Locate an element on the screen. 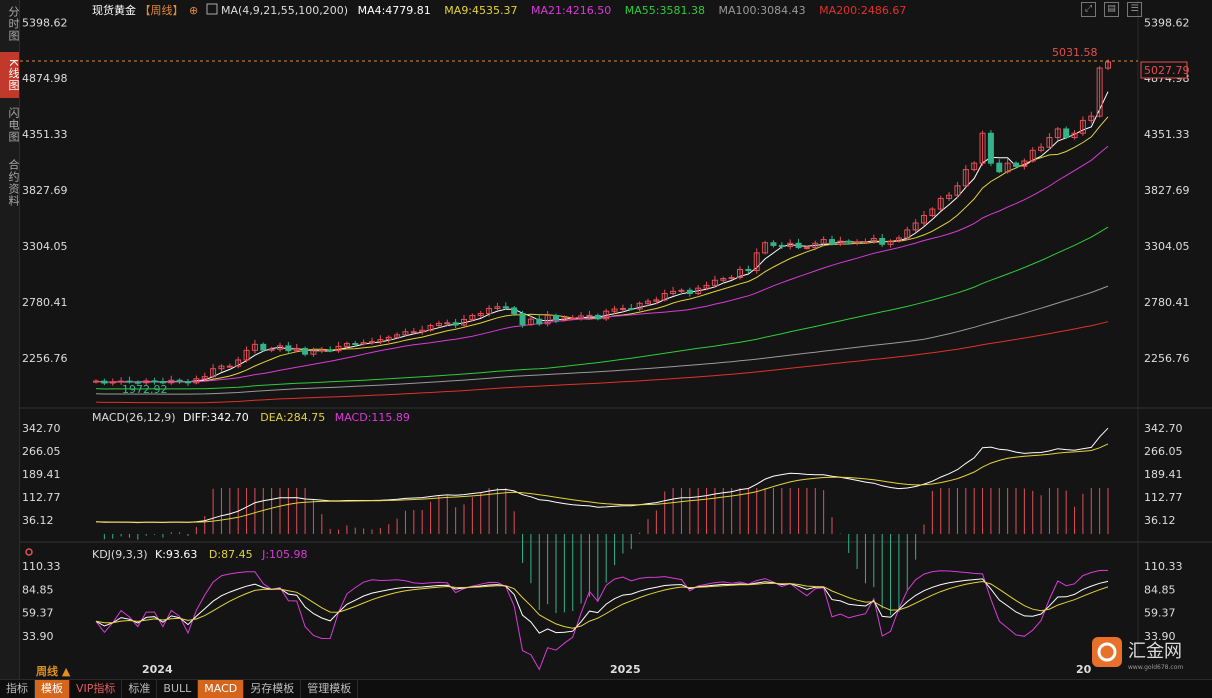 This screenshot has width=1212, height=698. tab-standard: 标准 is located at coordinates (140, 689).